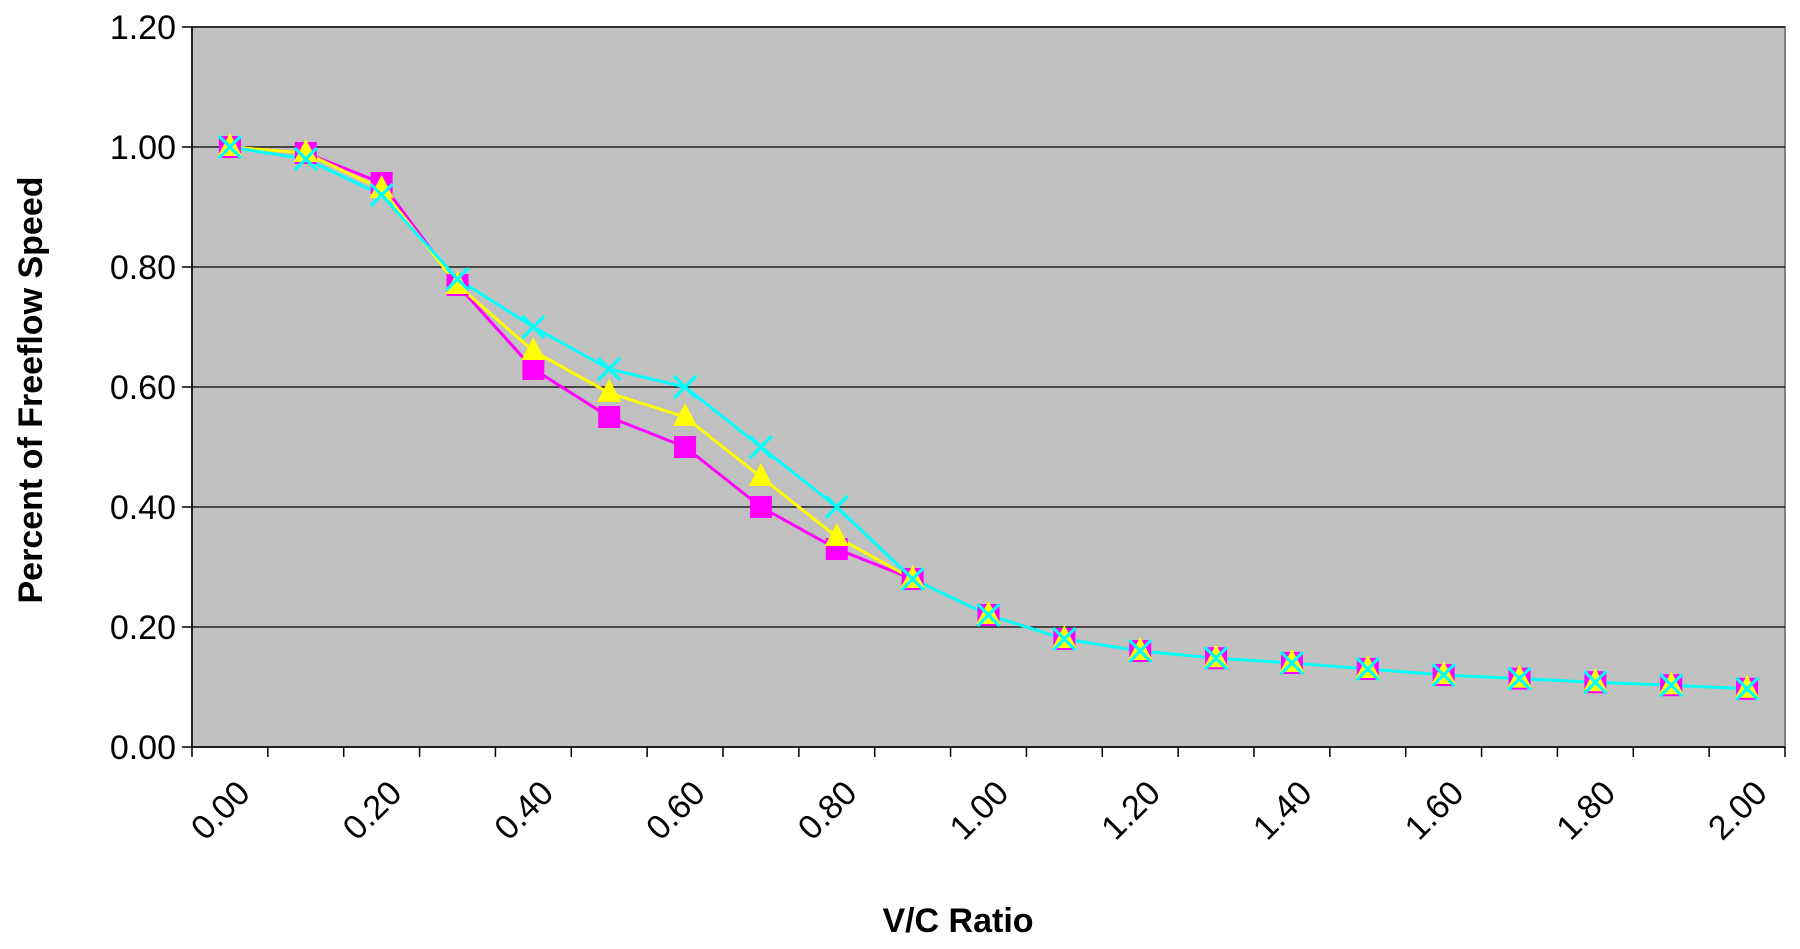 Image resolution: width=1800 pixels, height=949 pixels. I want to click on y-tick-label: 0.60, so click(143, 388).